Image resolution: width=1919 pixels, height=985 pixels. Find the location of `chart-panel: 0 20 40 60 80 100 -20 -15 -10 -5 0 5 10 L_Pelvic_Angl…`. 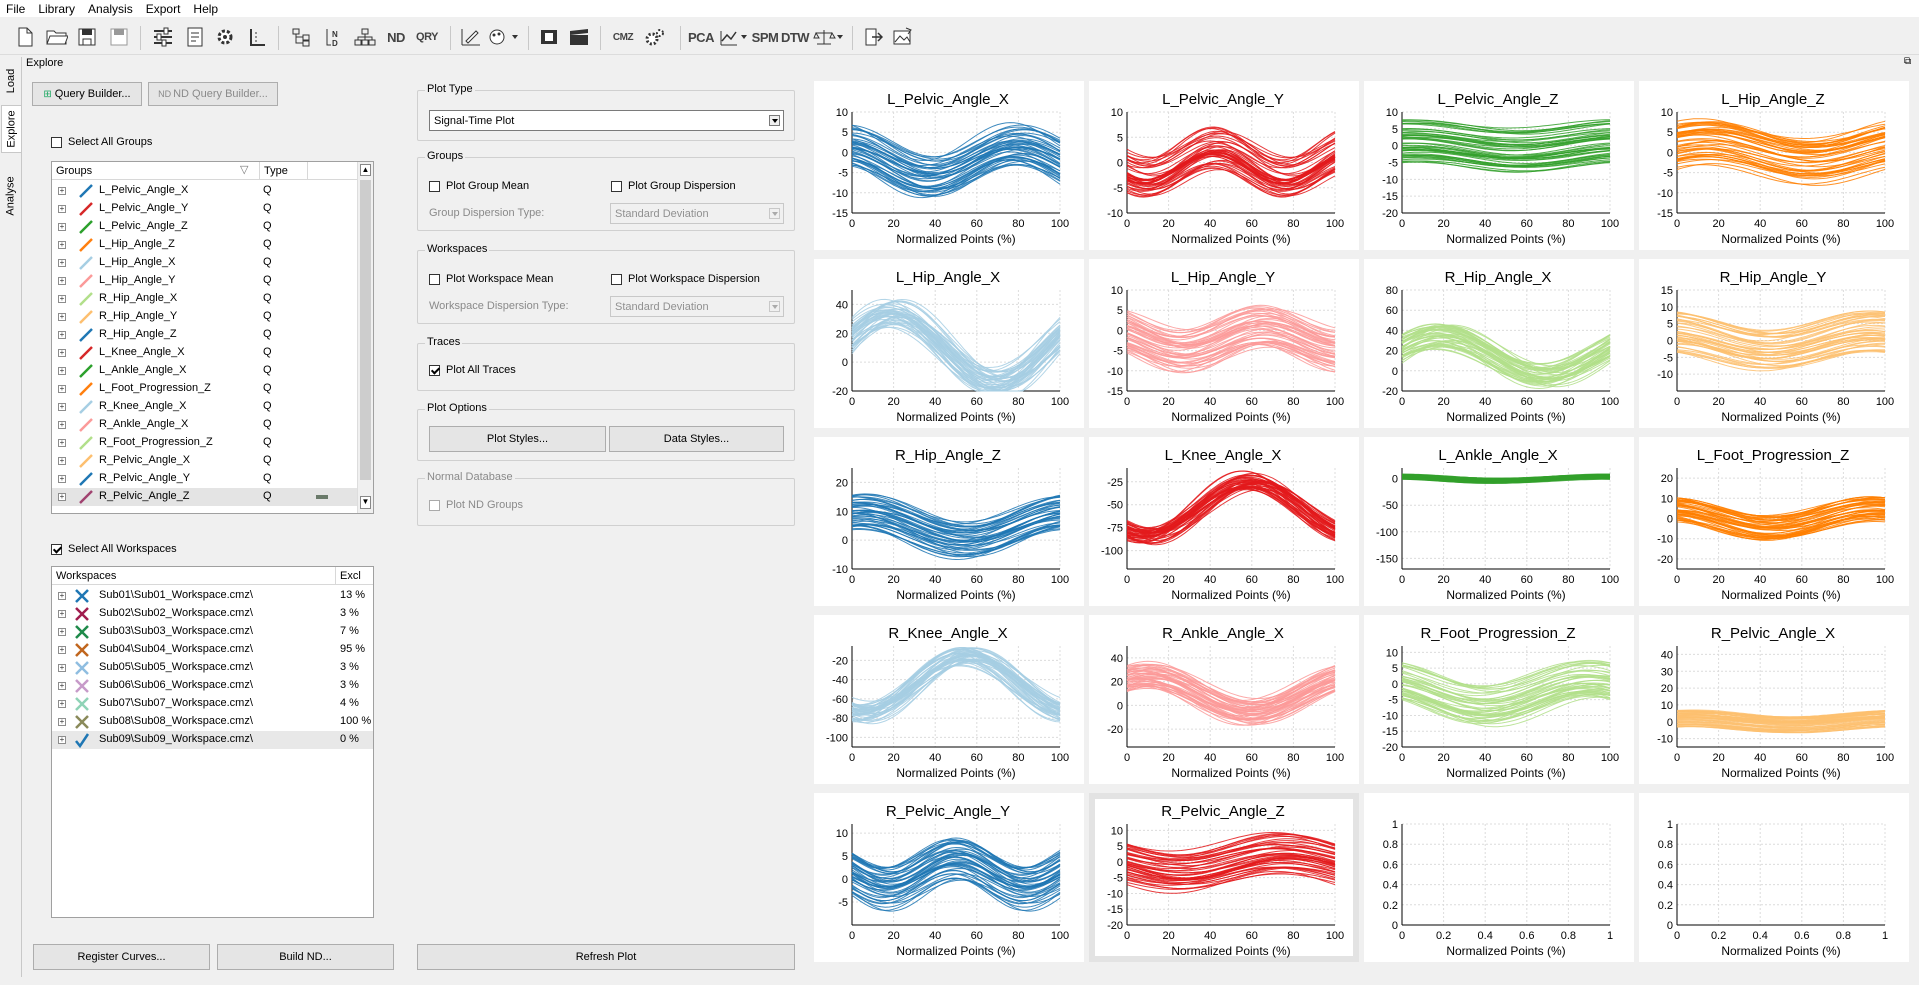

chart-panel: 0 20 40 60 80 100 -20 -15 -10 -5 0 5 10 L_Pelvic_Angl… is located at coordinates (1499, 165).